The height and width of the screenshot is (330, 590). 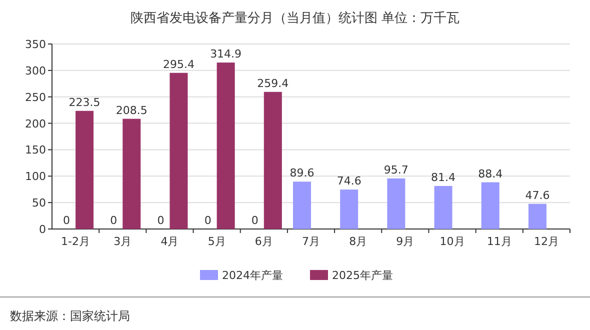 What do you see at coordinates (396, 169) in the screenshot?
I see `data-label: 95.7` at bounding box center [396, 169].